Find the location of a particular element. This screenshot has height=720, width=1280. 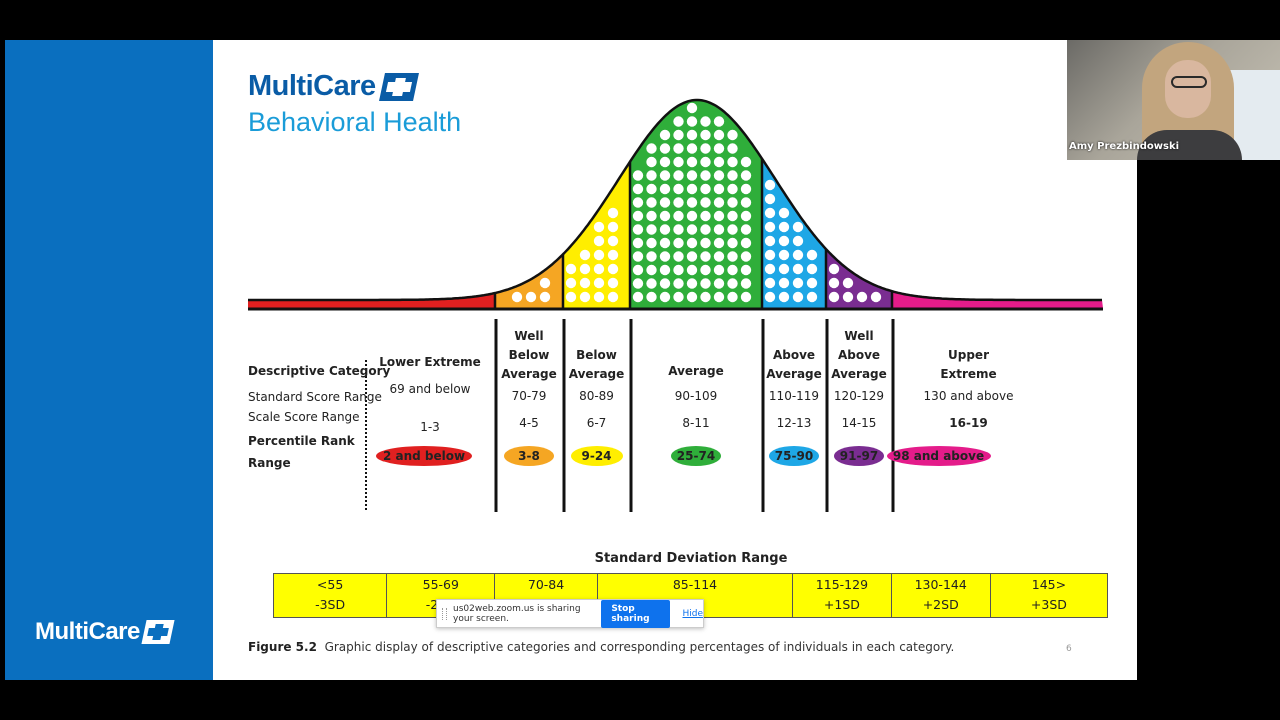

drag-handle-icon is located at coordinates (445, 613).